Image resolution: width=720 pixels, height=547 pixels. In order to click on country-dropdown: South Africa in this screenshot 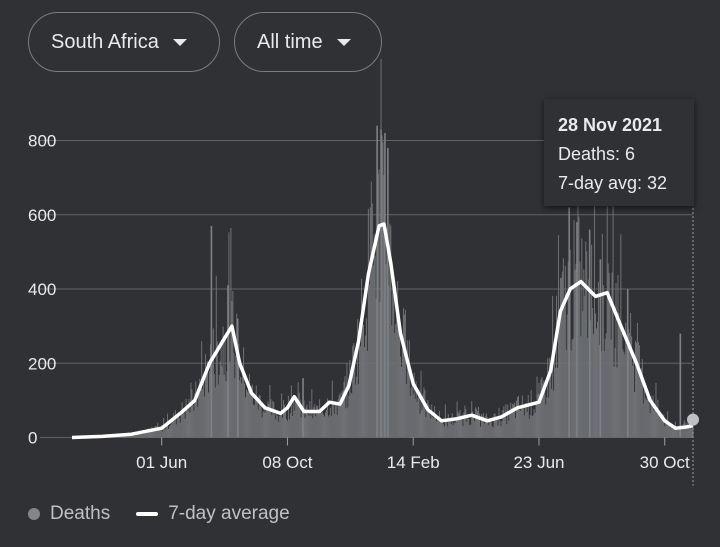, I will do `click(124, 42)`.